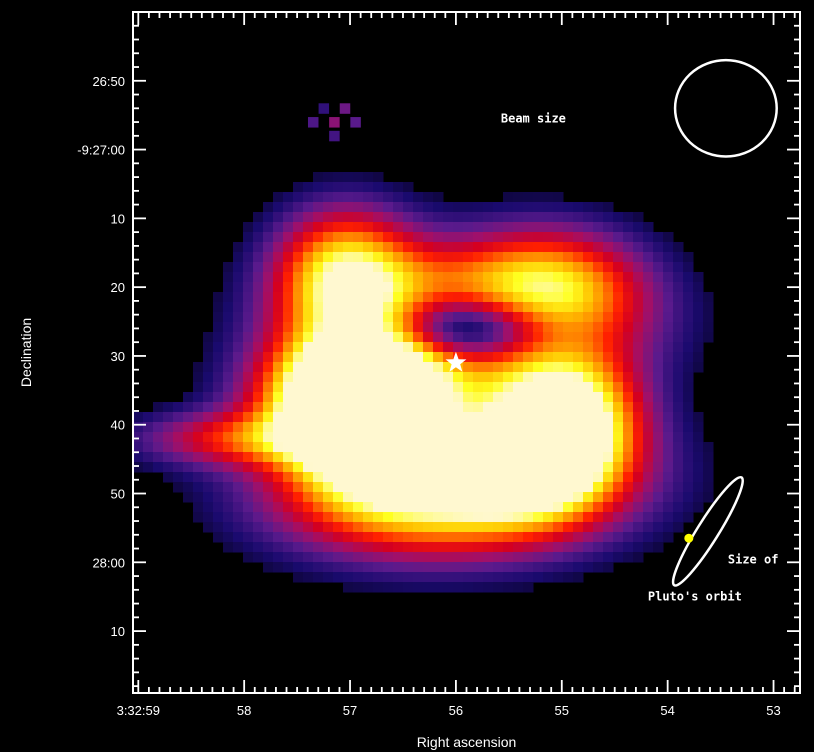 This screenshot has width=814, height=752. I want to click on orbit-label-line2: Pluto's orbit, so click(695, 596).